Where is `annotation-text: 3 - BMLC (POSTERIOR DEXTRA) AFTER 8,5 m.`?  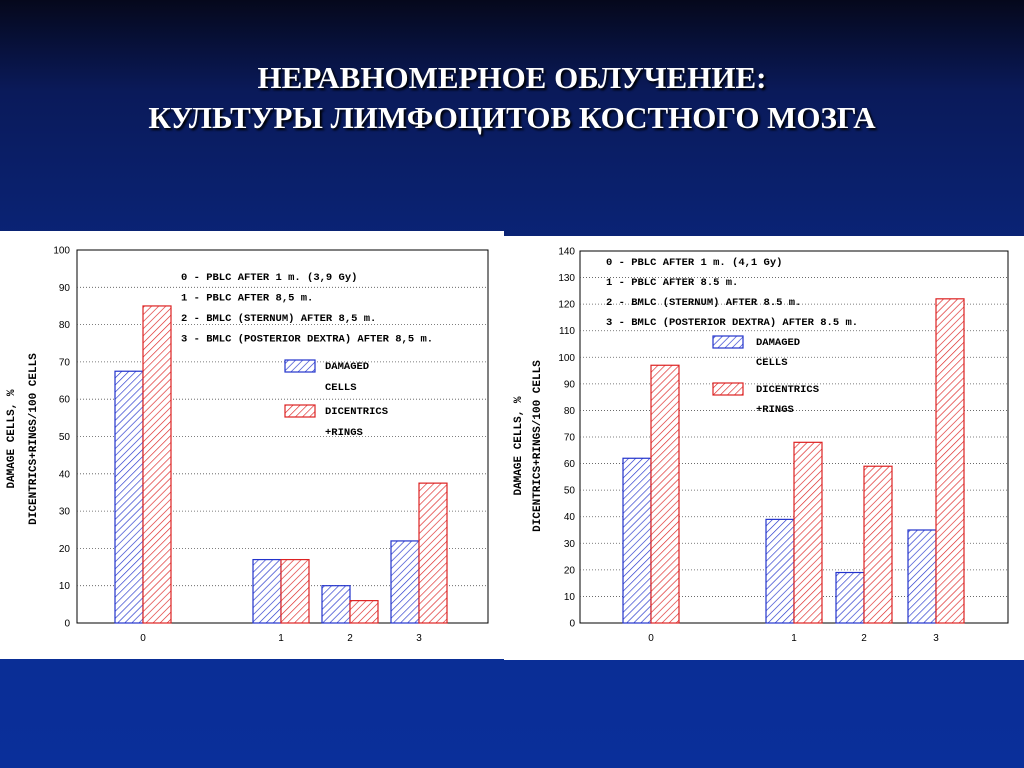
annotation-text: 3 - BMLC (POSTERIOR DEXTRA) AFTER 8,5 m. is located at coordinates (307, 340).